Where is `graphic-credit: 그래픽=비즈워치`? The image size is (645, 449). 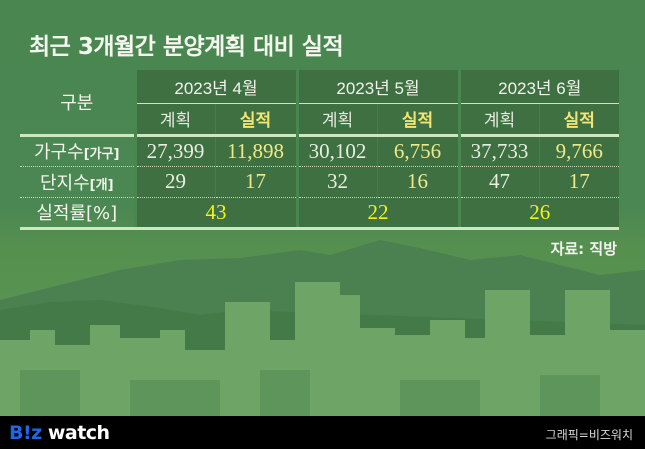 graphic-credit: 그래픽=비즈워치 is located at coordinates (589, 435).